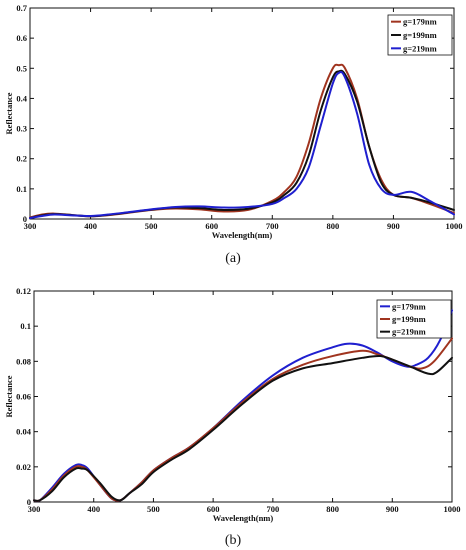 The image size is (466, 550). I want to click on y-tick-label: 0.04, so click(24, 432).